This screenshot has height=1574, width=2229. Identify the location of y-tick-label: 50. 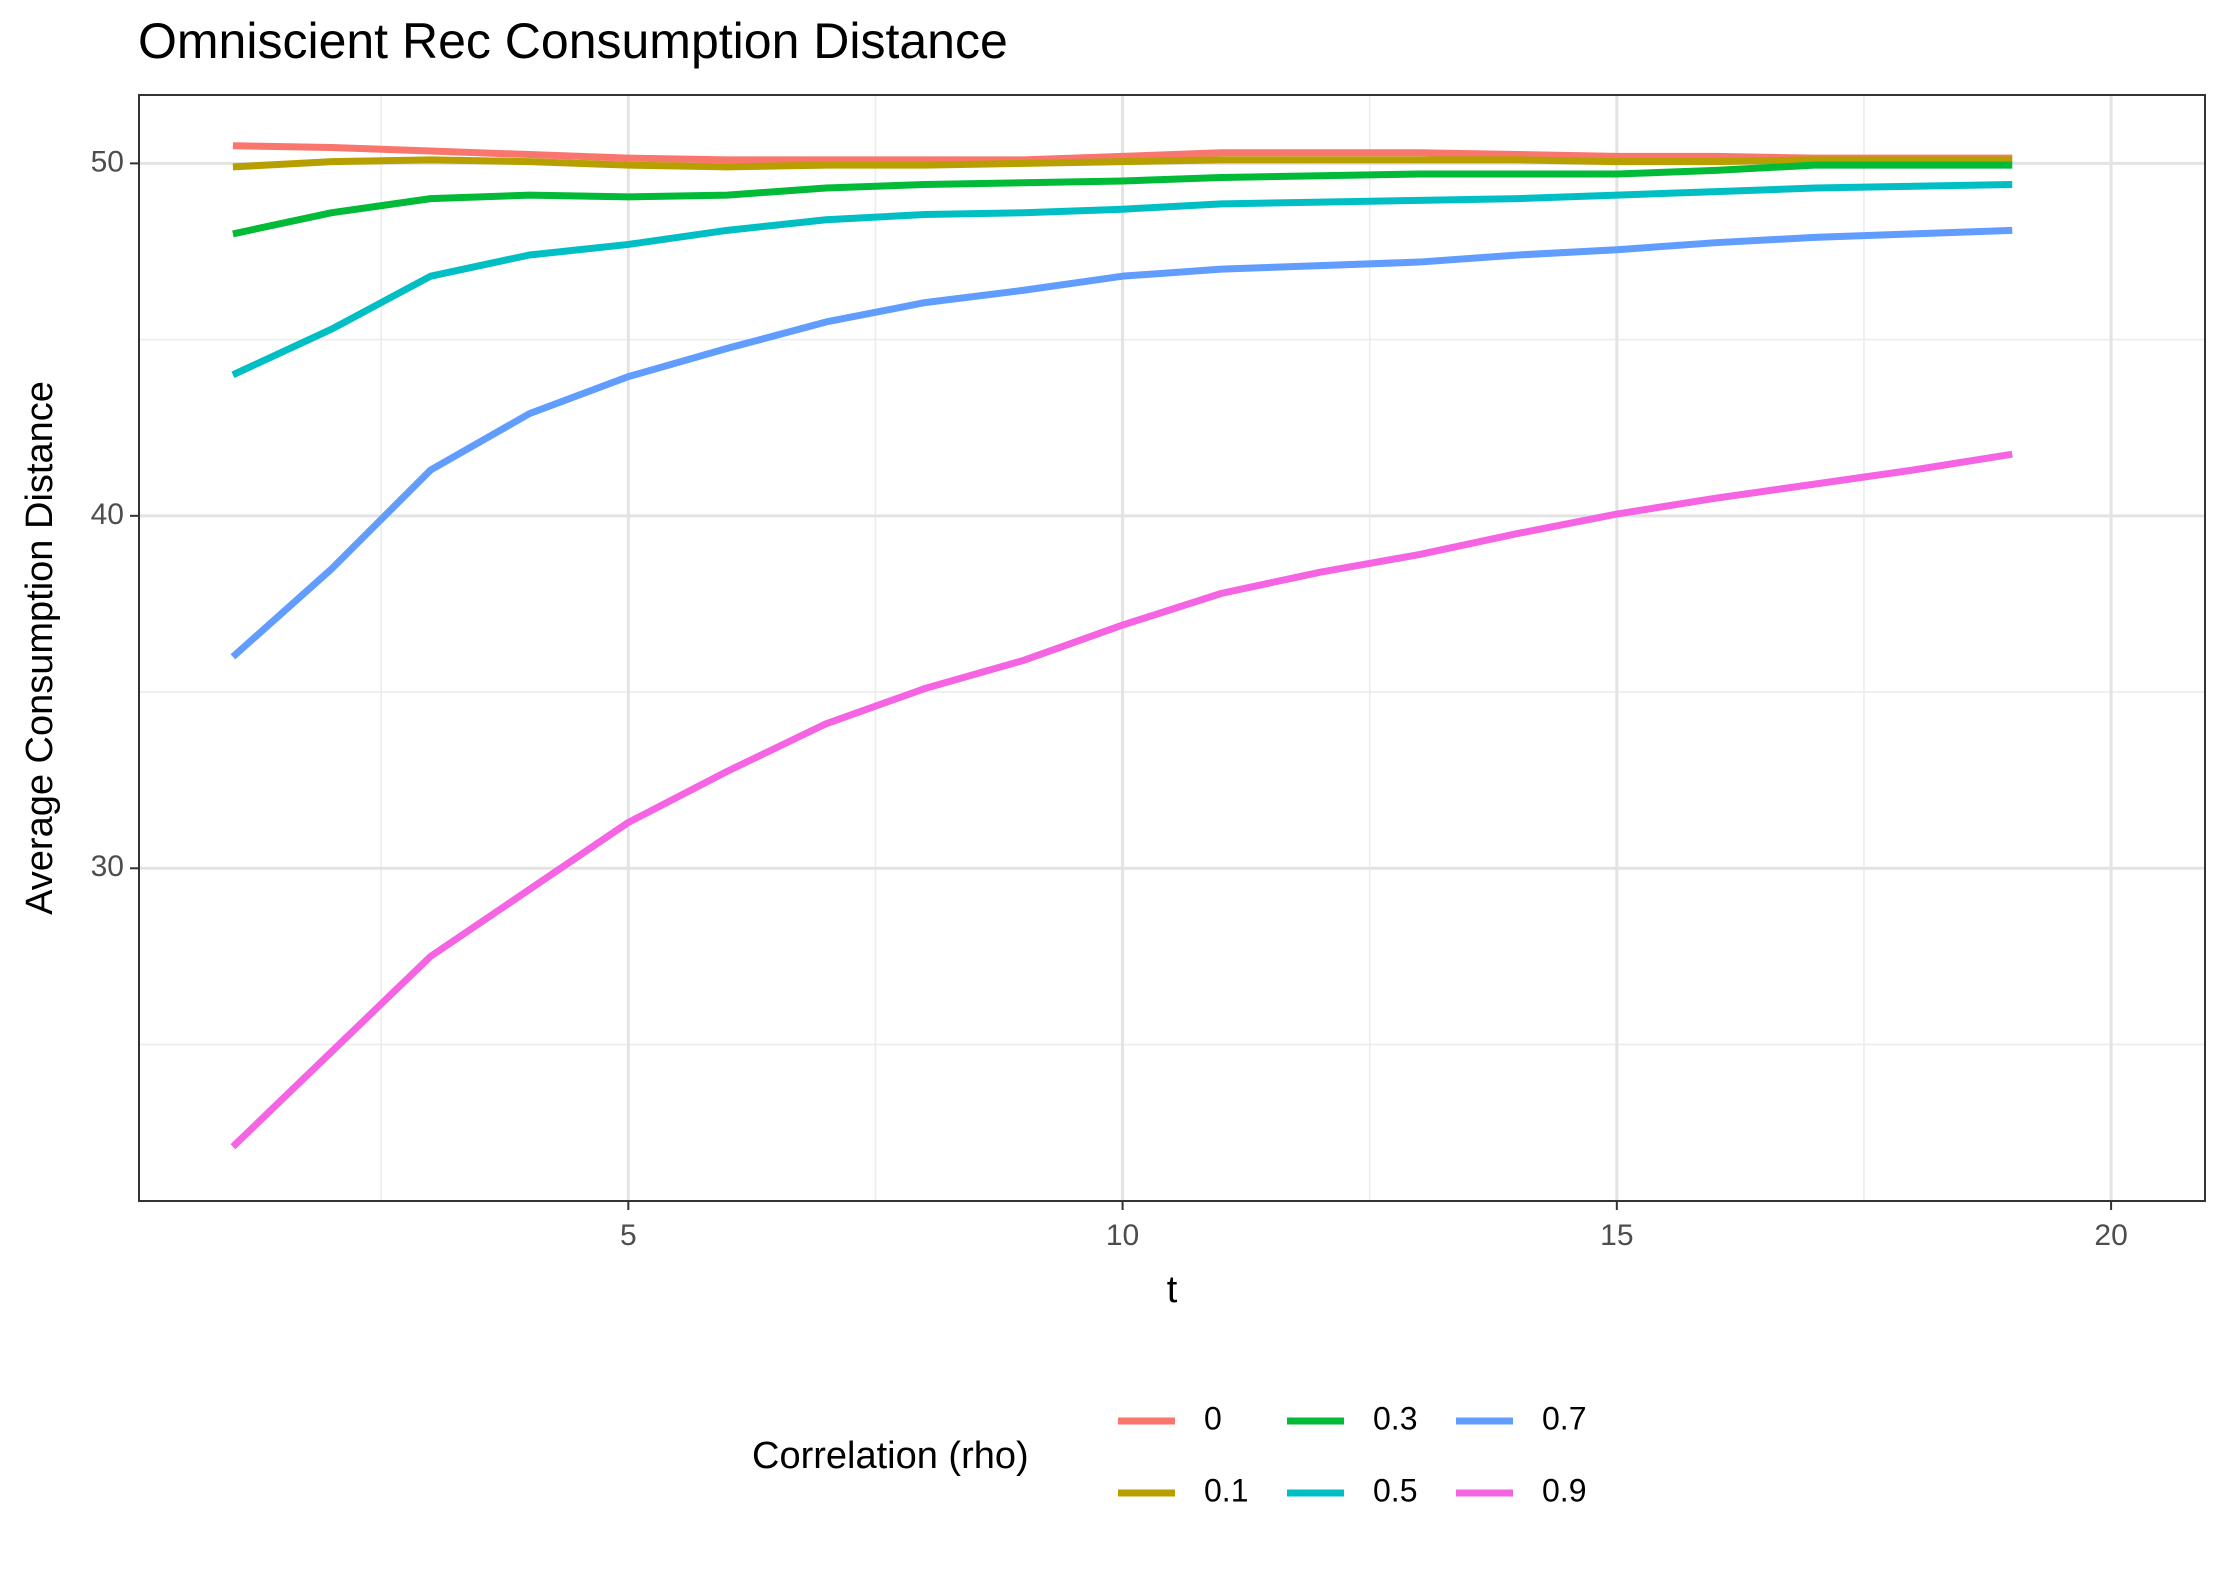
(107, 161).